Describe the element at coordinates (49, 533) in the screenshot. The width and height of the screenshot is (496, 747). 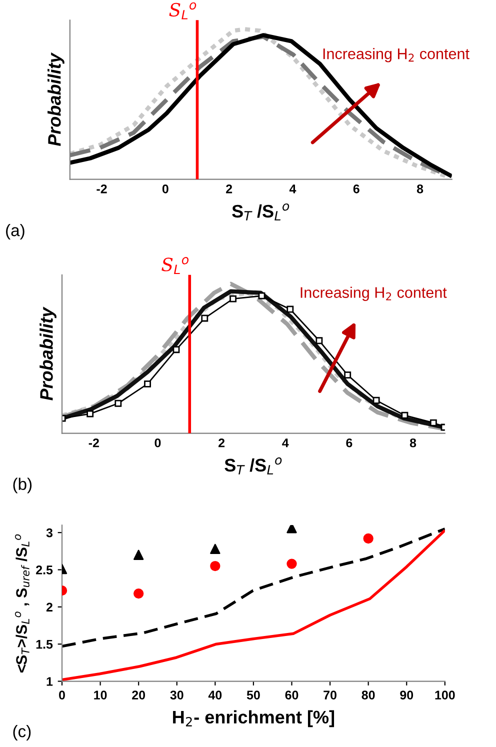
I see `y-tick-label: 3` at that location.